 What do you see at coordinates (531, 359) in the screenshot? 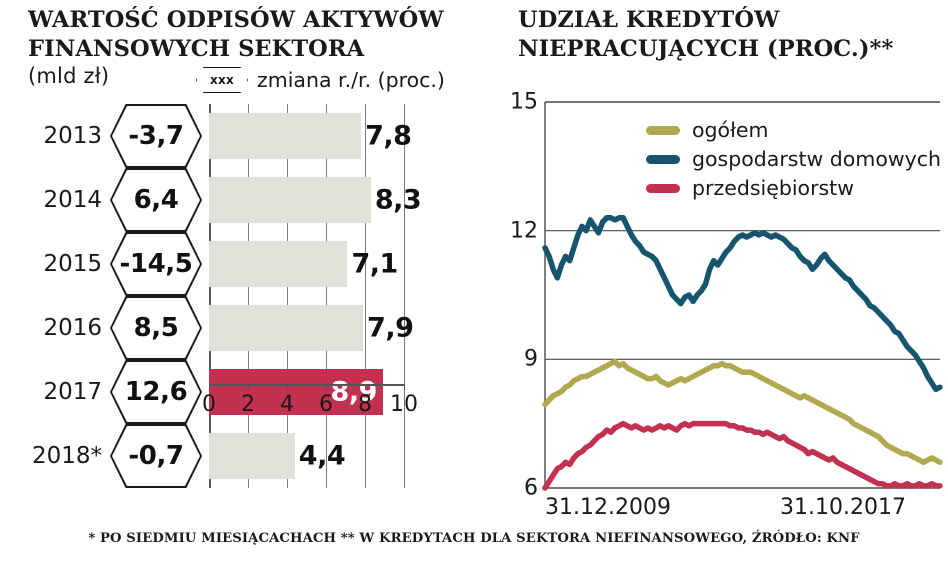
I see `y-tick-label-9: 9` at bounding box center [531, 359].